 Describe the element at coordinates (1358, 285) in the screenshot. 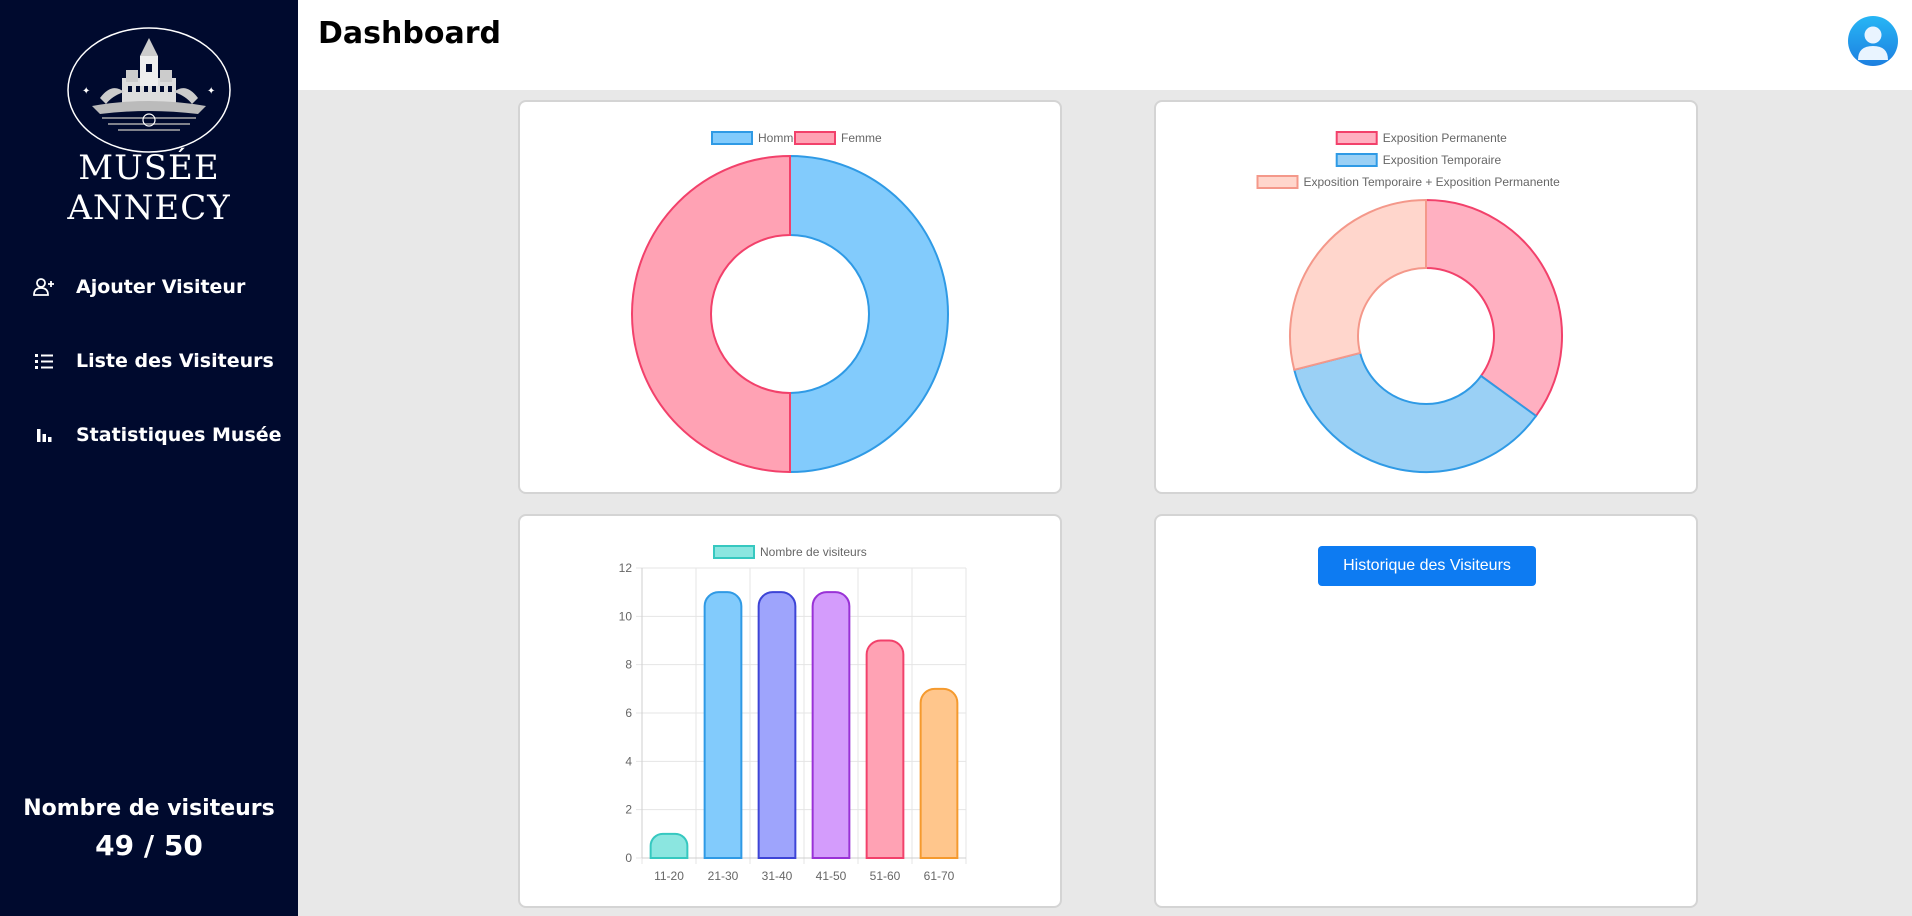

I see `slice-exposition-temporaire-exposition-permanente` at that location.